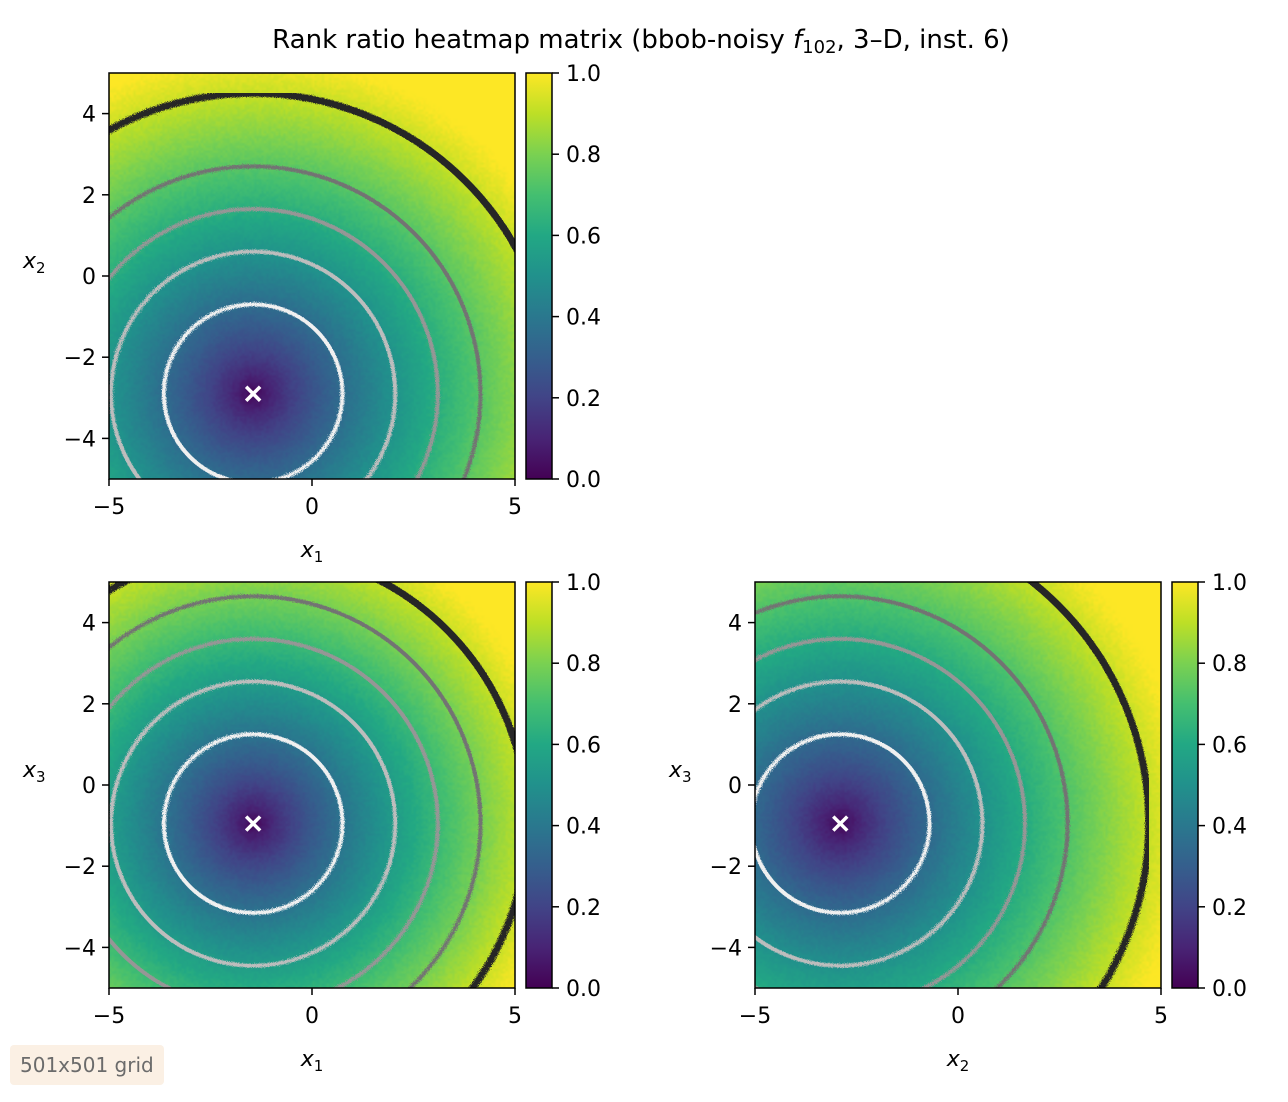 This screenshot has height=1102, width=1288. What do you see at coordinates (958, 1061) in the screenshot?
I see `x-axis-label: x2` at bounding box center [958, 1061].